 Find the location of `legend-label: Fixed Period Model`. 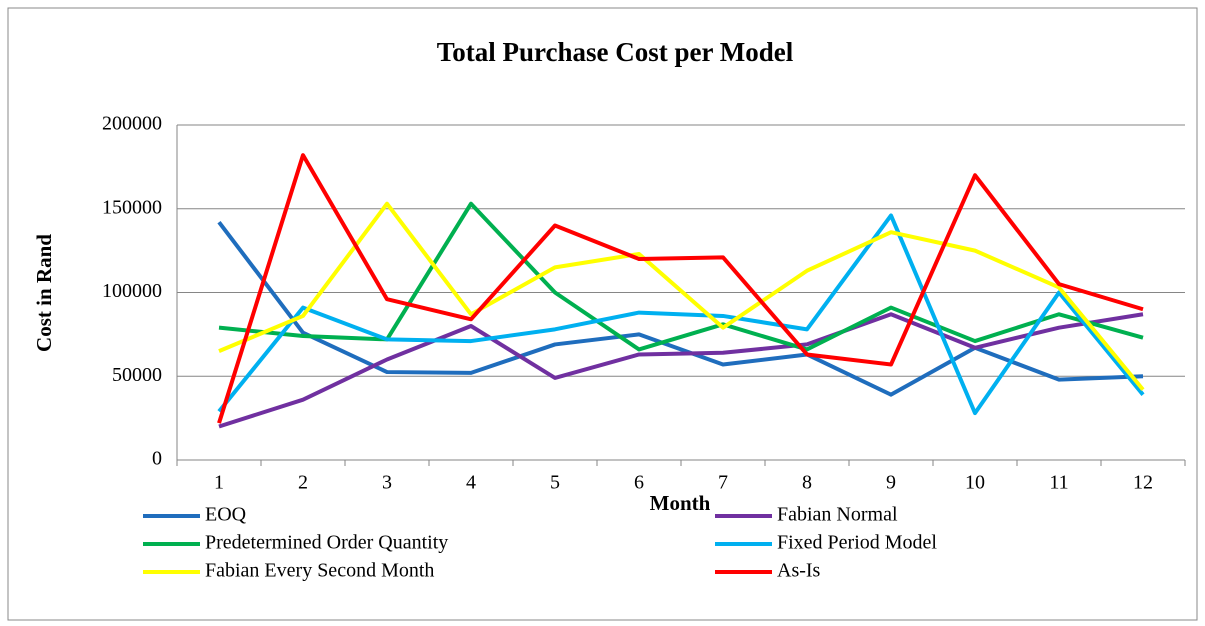

legend-label: Fixed Period Model is located at coordinates (857, 543).